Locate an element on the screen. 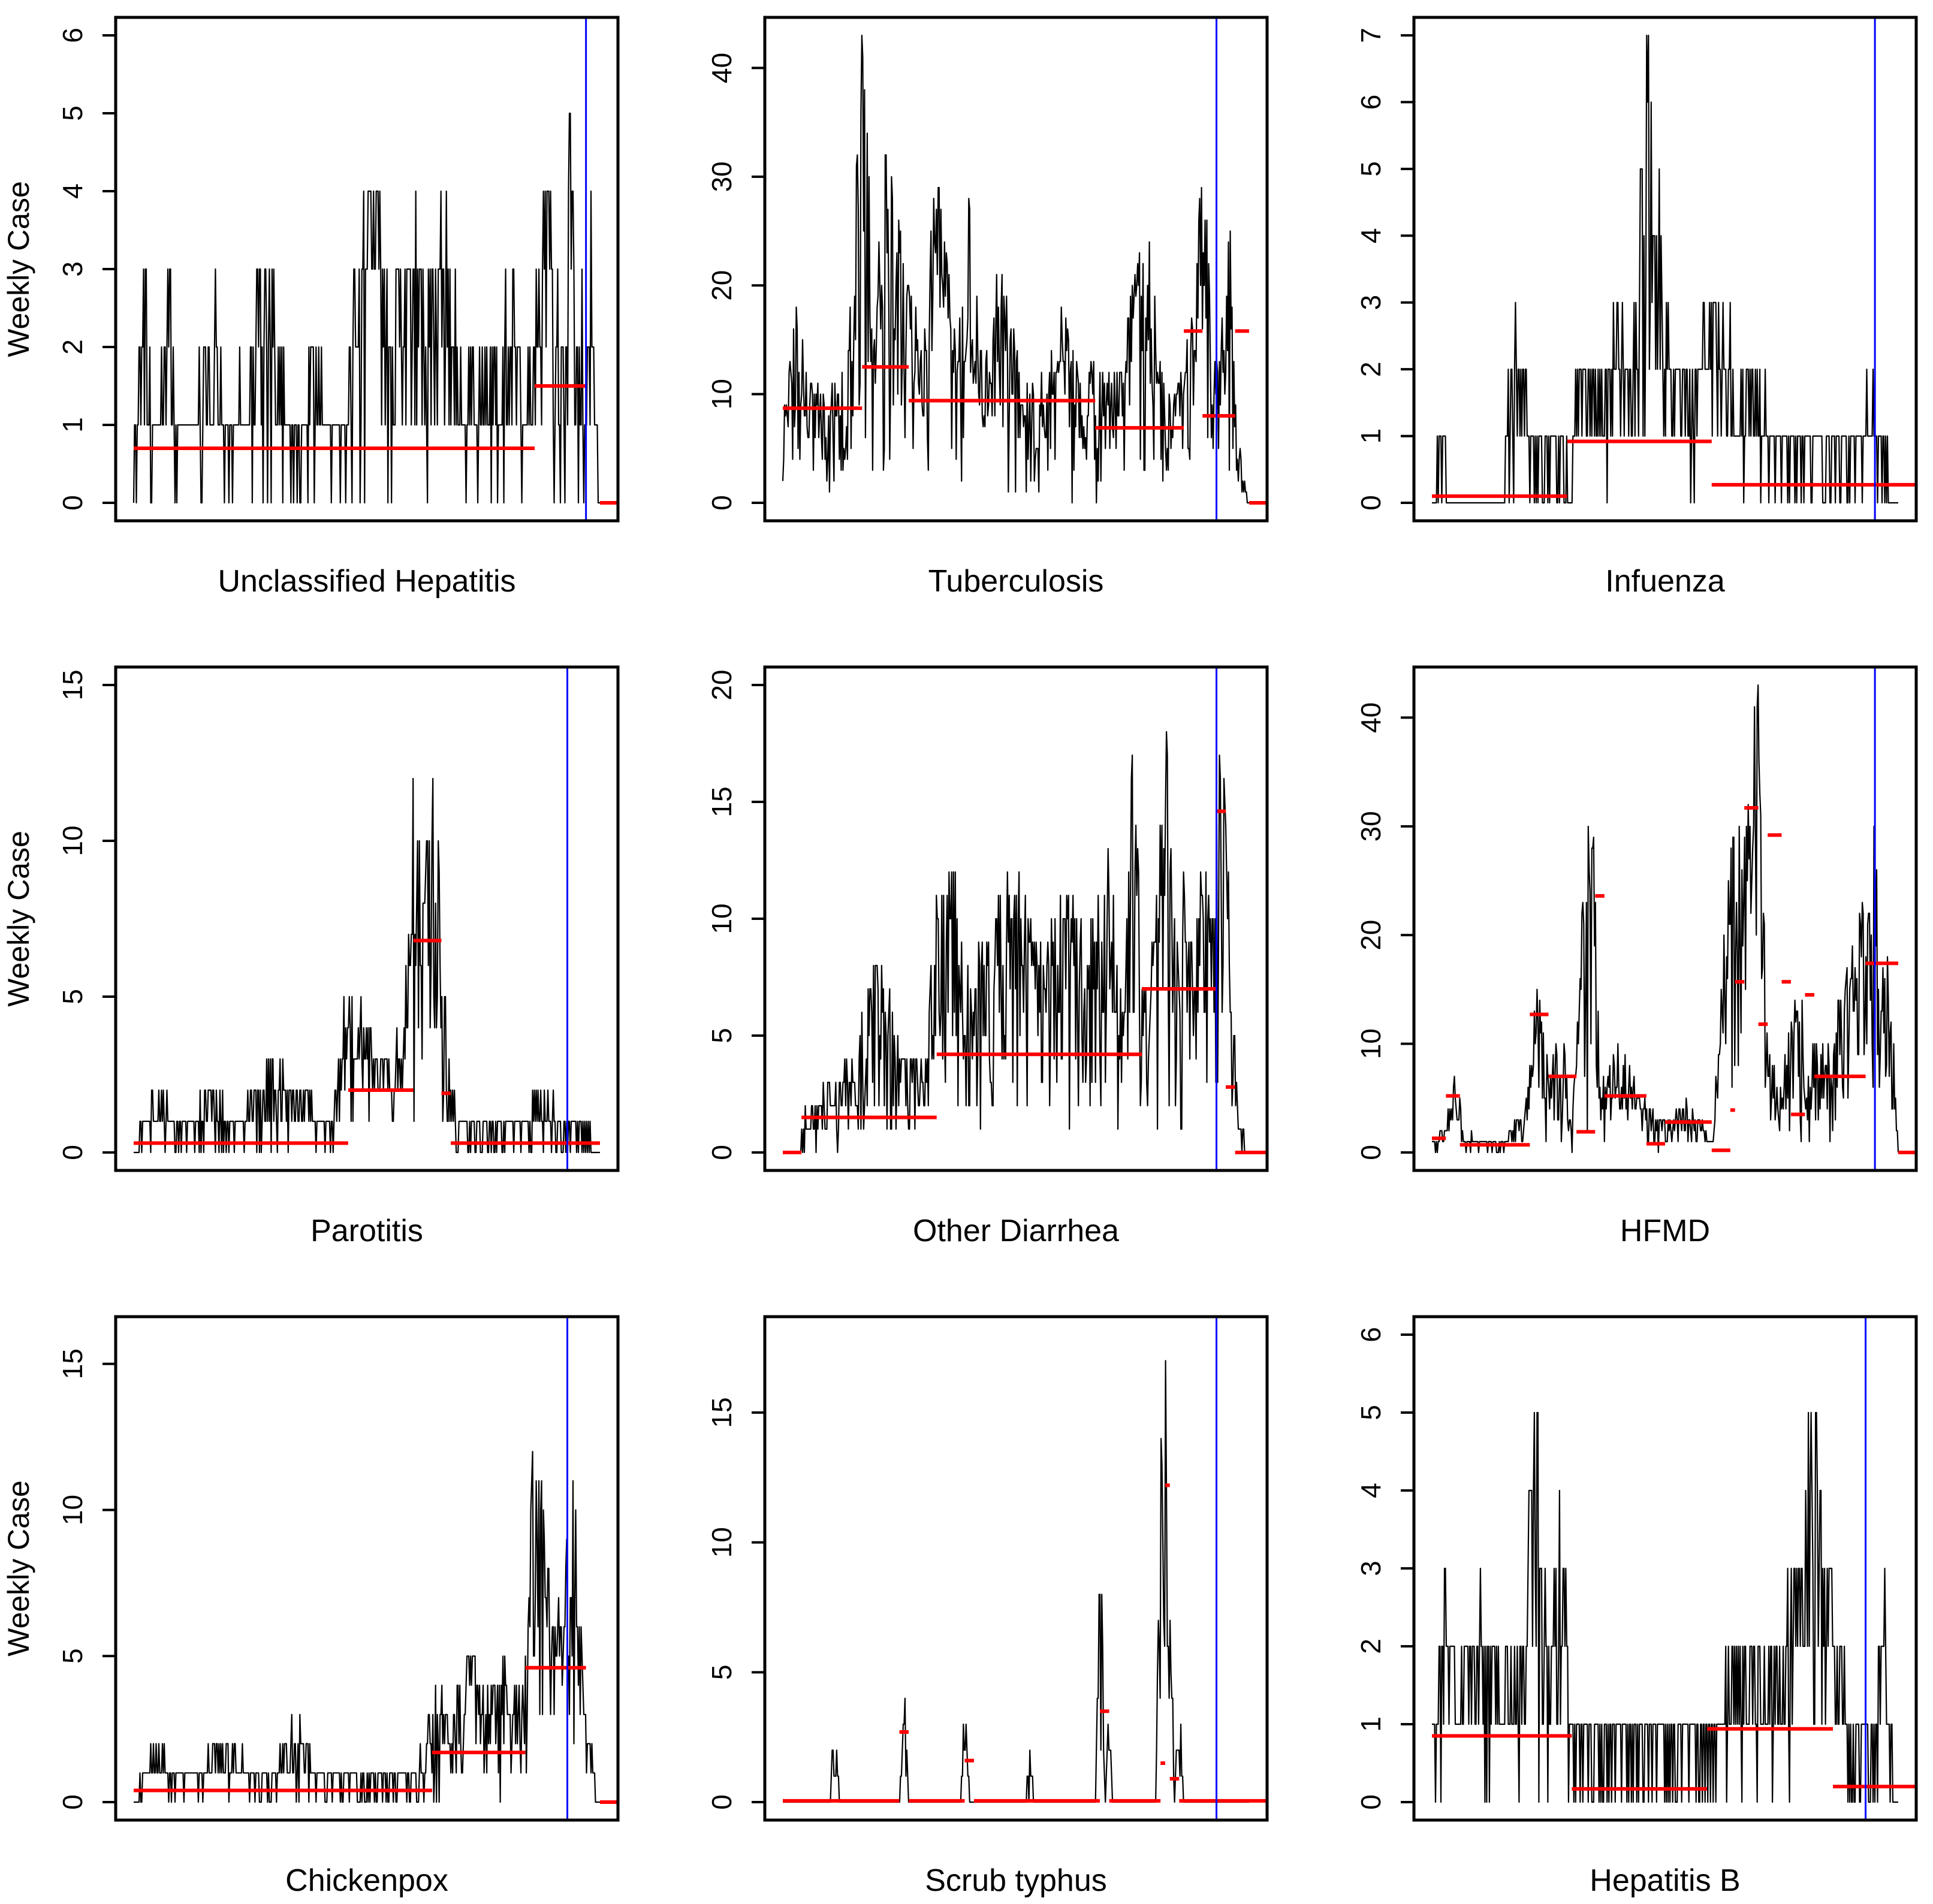 The height and width of the screenshot is (1904, 1933). panel-other-diarrhea: 0 5 10 15 20 Other Diarrhea is located at coordinates (987, 956).